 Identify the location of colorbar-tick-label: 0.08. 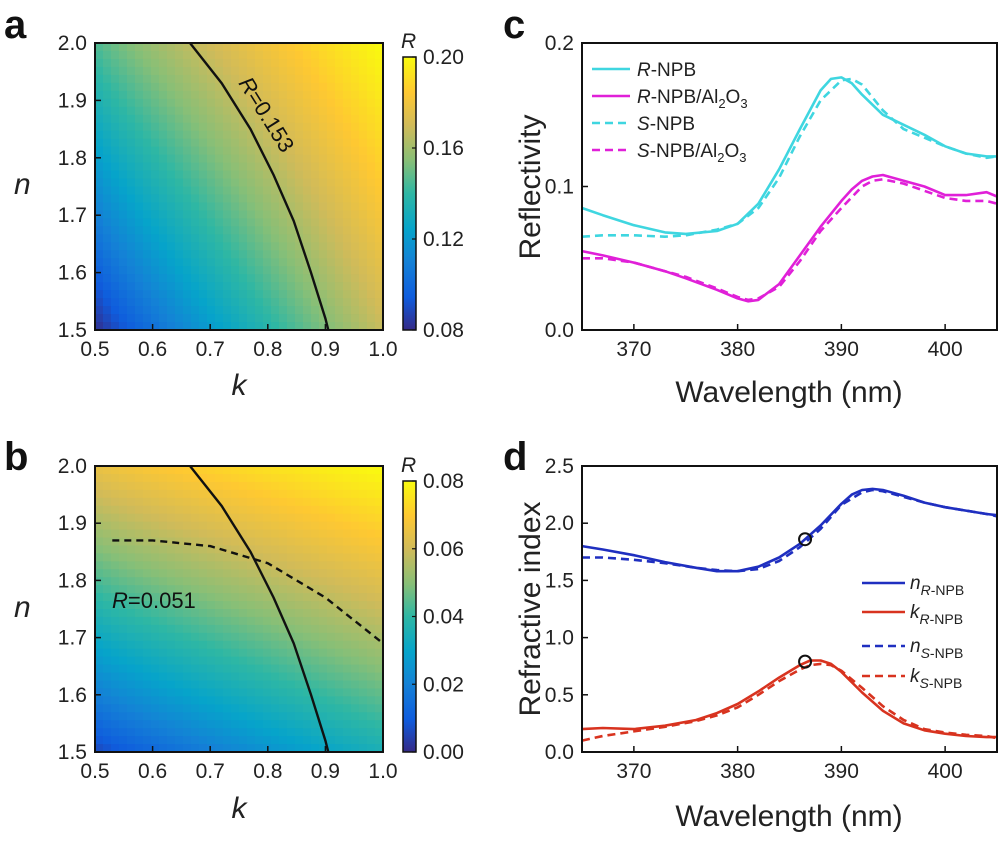
(443, 330).